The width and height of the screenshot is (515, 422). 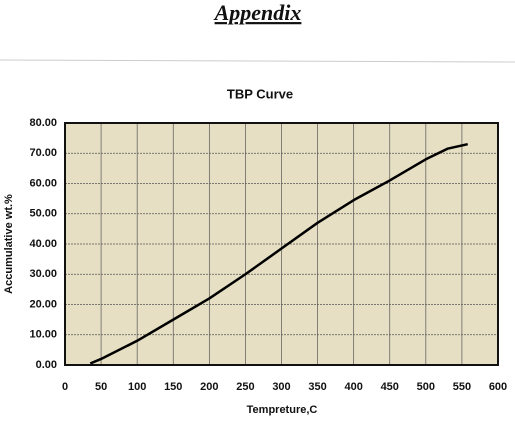 What do you see at coordinates (43, 335) in the screenshot?
I see `y-tick-label: 10.00` at bounding box center [43, 335].